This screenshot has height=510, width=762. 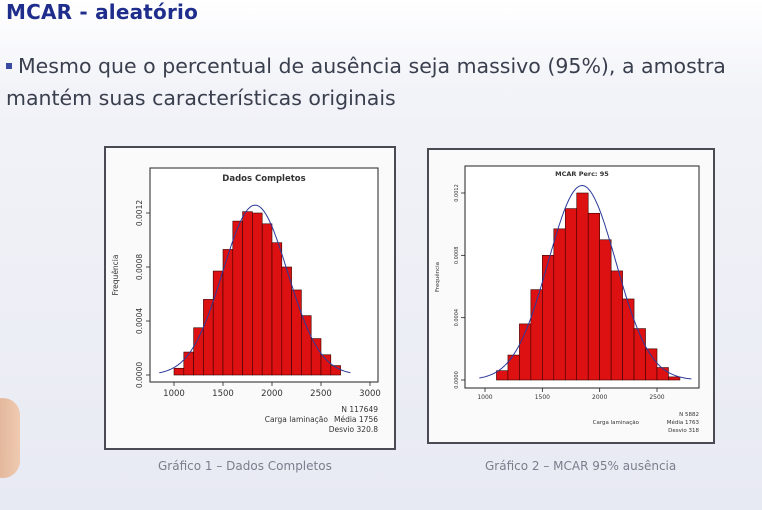 I want to click on stat-line: Desvio 318, so click(x=683, y=431).